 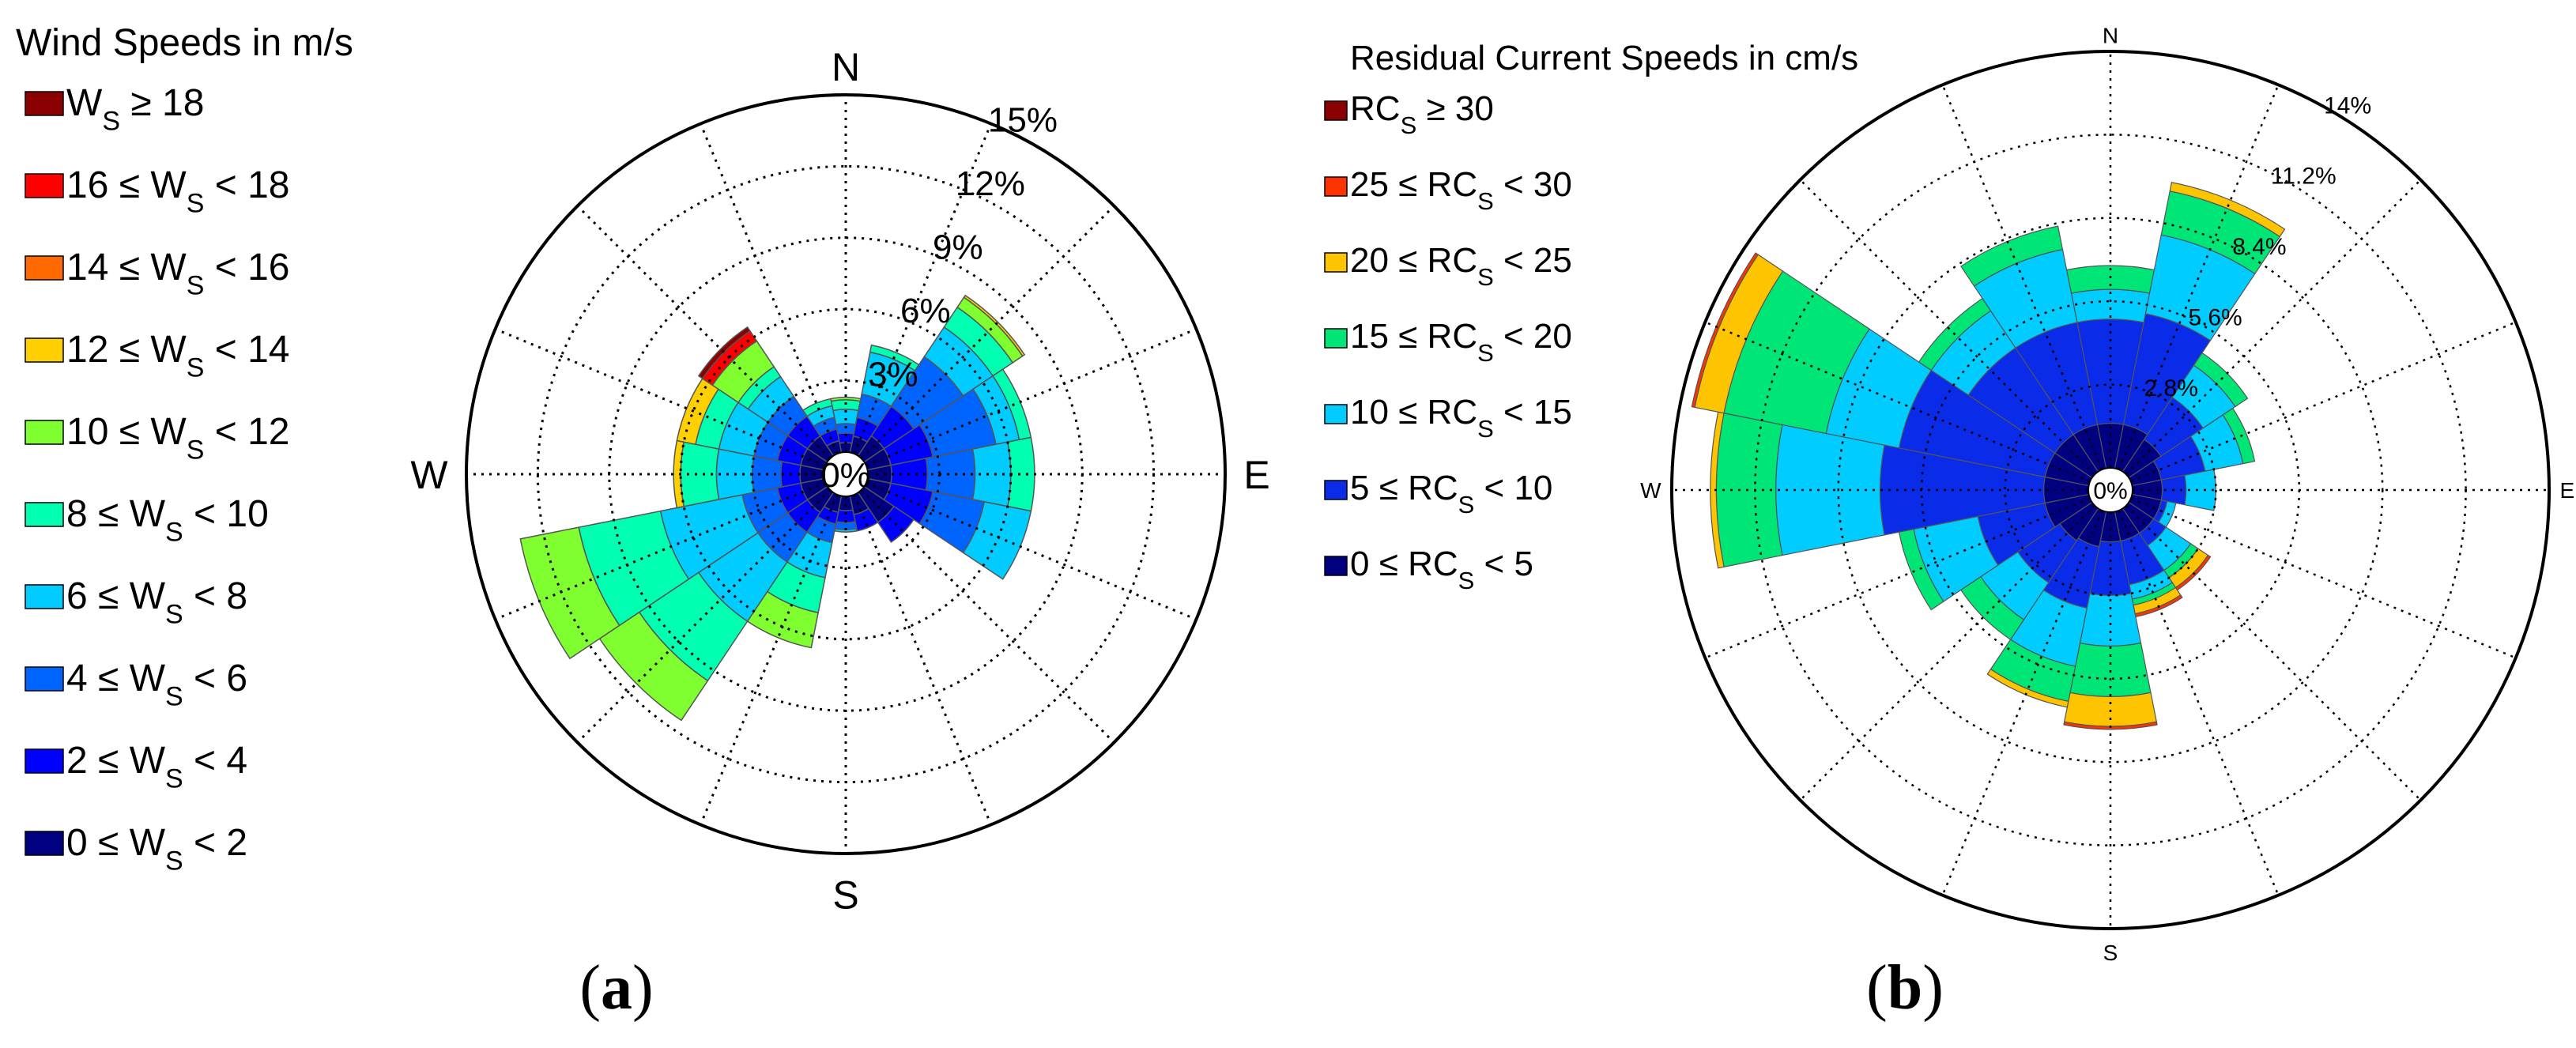 What do you see at coordinates (178, 438) in the screenshot?
I see `legend-label: 10 ≤ WS < 12` at bounding box center [178, 438].